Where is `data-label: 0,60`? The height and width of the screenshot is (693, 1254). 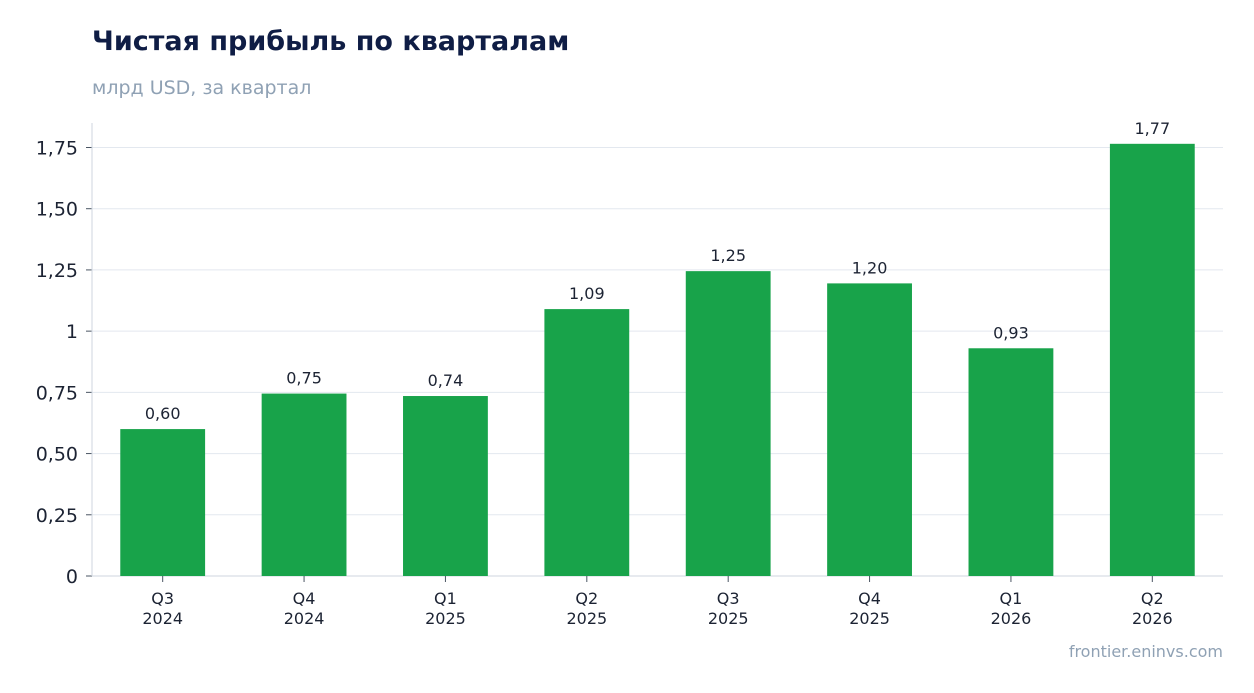
data-label: 0,60 is located at coordinates (163, 413).